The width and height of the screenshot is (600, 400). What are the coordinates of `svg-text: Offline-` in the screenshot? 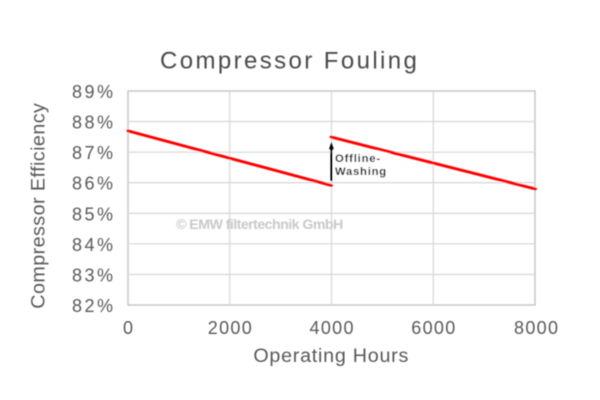 It's located at (358, 159).